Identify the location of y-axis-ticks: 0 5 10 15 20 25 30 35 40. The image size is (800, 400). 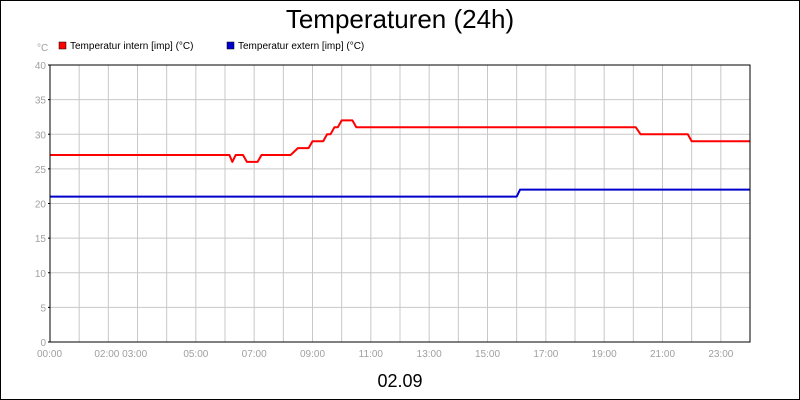
(42, 205).